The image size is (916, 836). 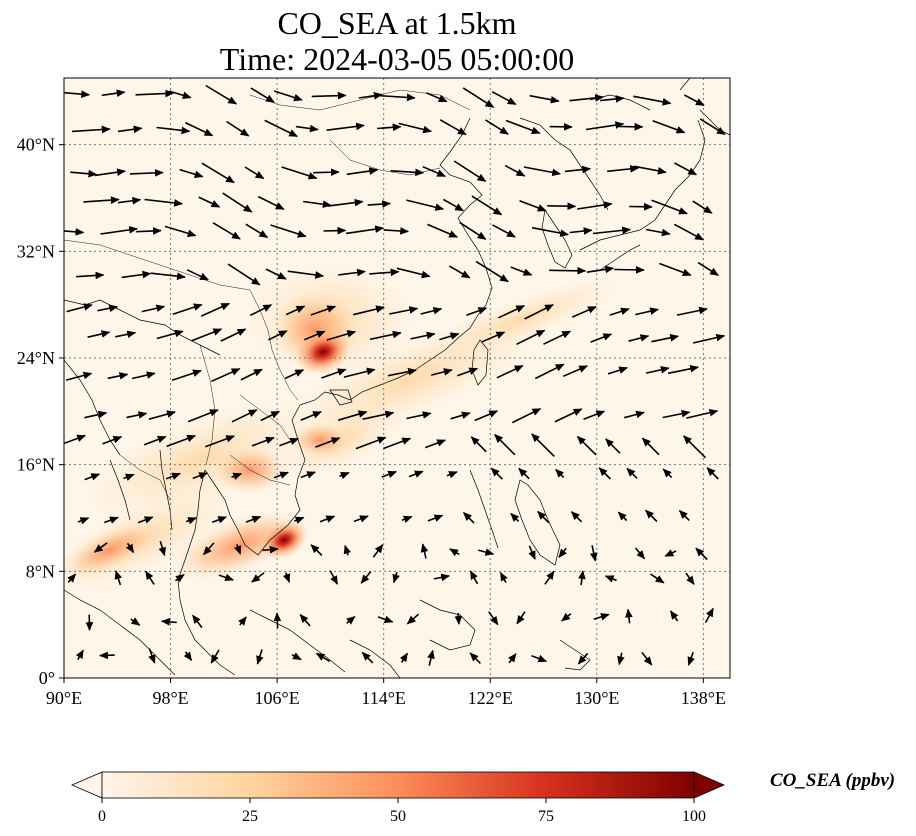 What do you see at coordinates (482, 797) in the screenshot?
I see `colorbar: 0 25 50 75 100 CO_SEA (ppbv)` at bounding box center [482, 797].